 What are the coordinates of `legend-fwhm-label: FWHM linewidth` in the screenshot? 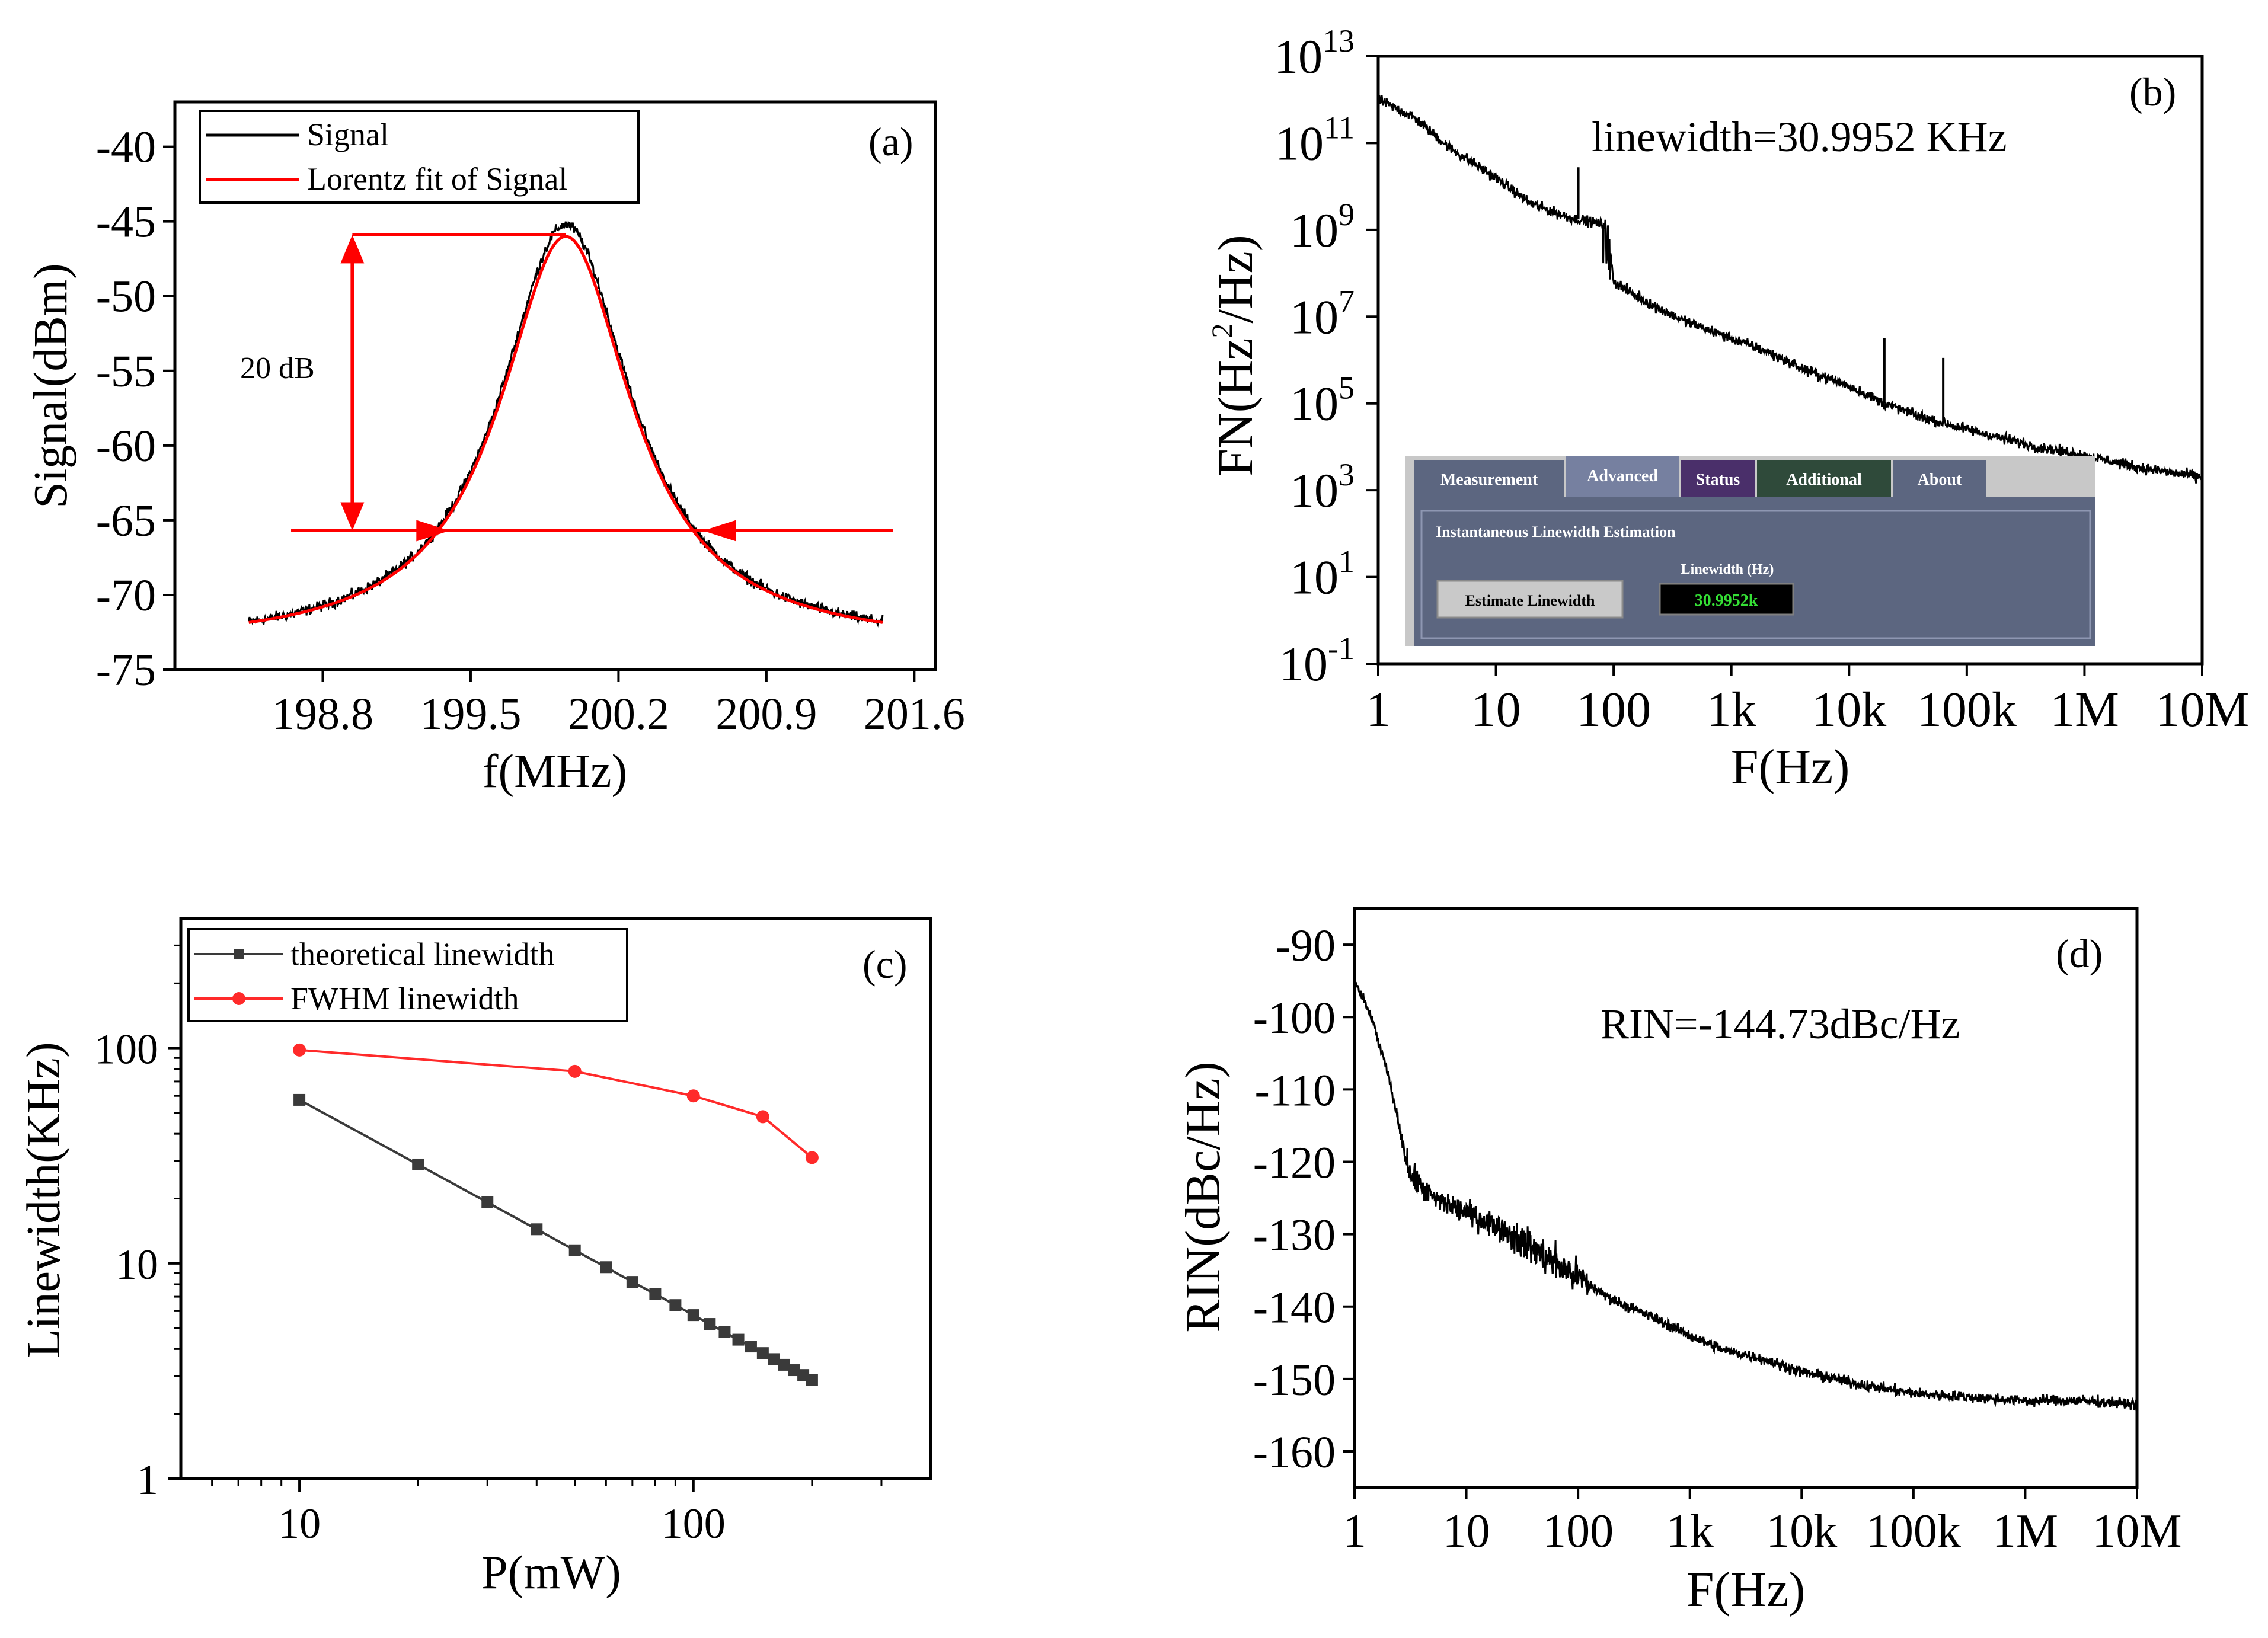 It's located at (404, 998).